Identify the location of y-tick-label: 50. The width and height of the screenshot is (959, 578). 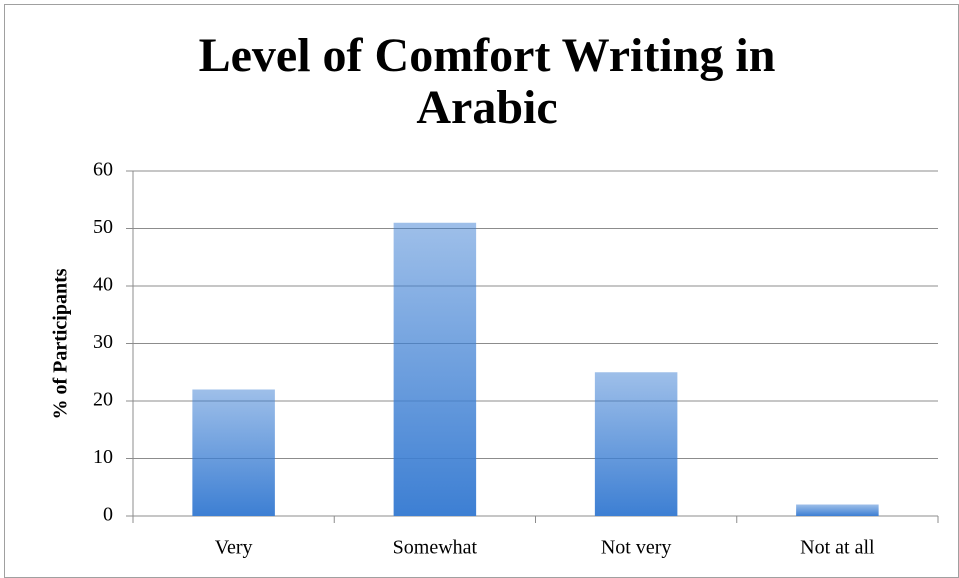
(103, 227).